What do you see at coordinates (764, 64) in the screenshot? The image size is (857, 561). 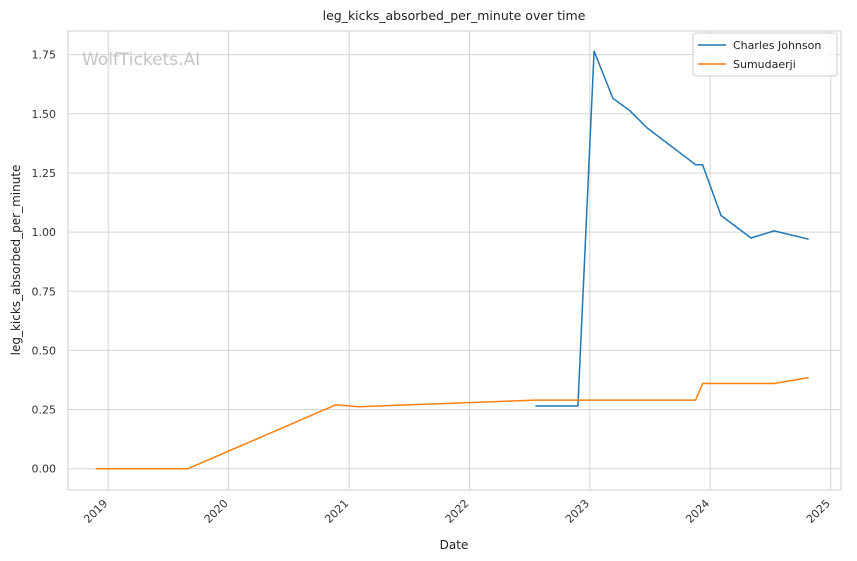 I see `legend-label: Sumudaerji` at bounding box center [764, 64].